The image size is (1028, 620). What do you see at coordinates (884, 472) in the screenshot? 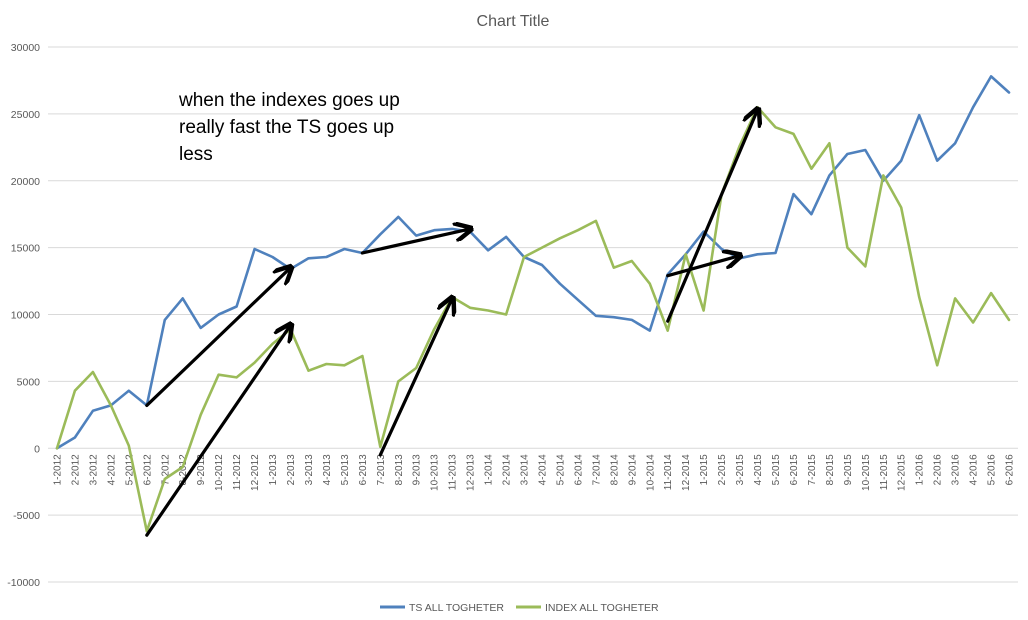
I see `x-tick-label-46: 11-2015` at bounding box center [884, 472].